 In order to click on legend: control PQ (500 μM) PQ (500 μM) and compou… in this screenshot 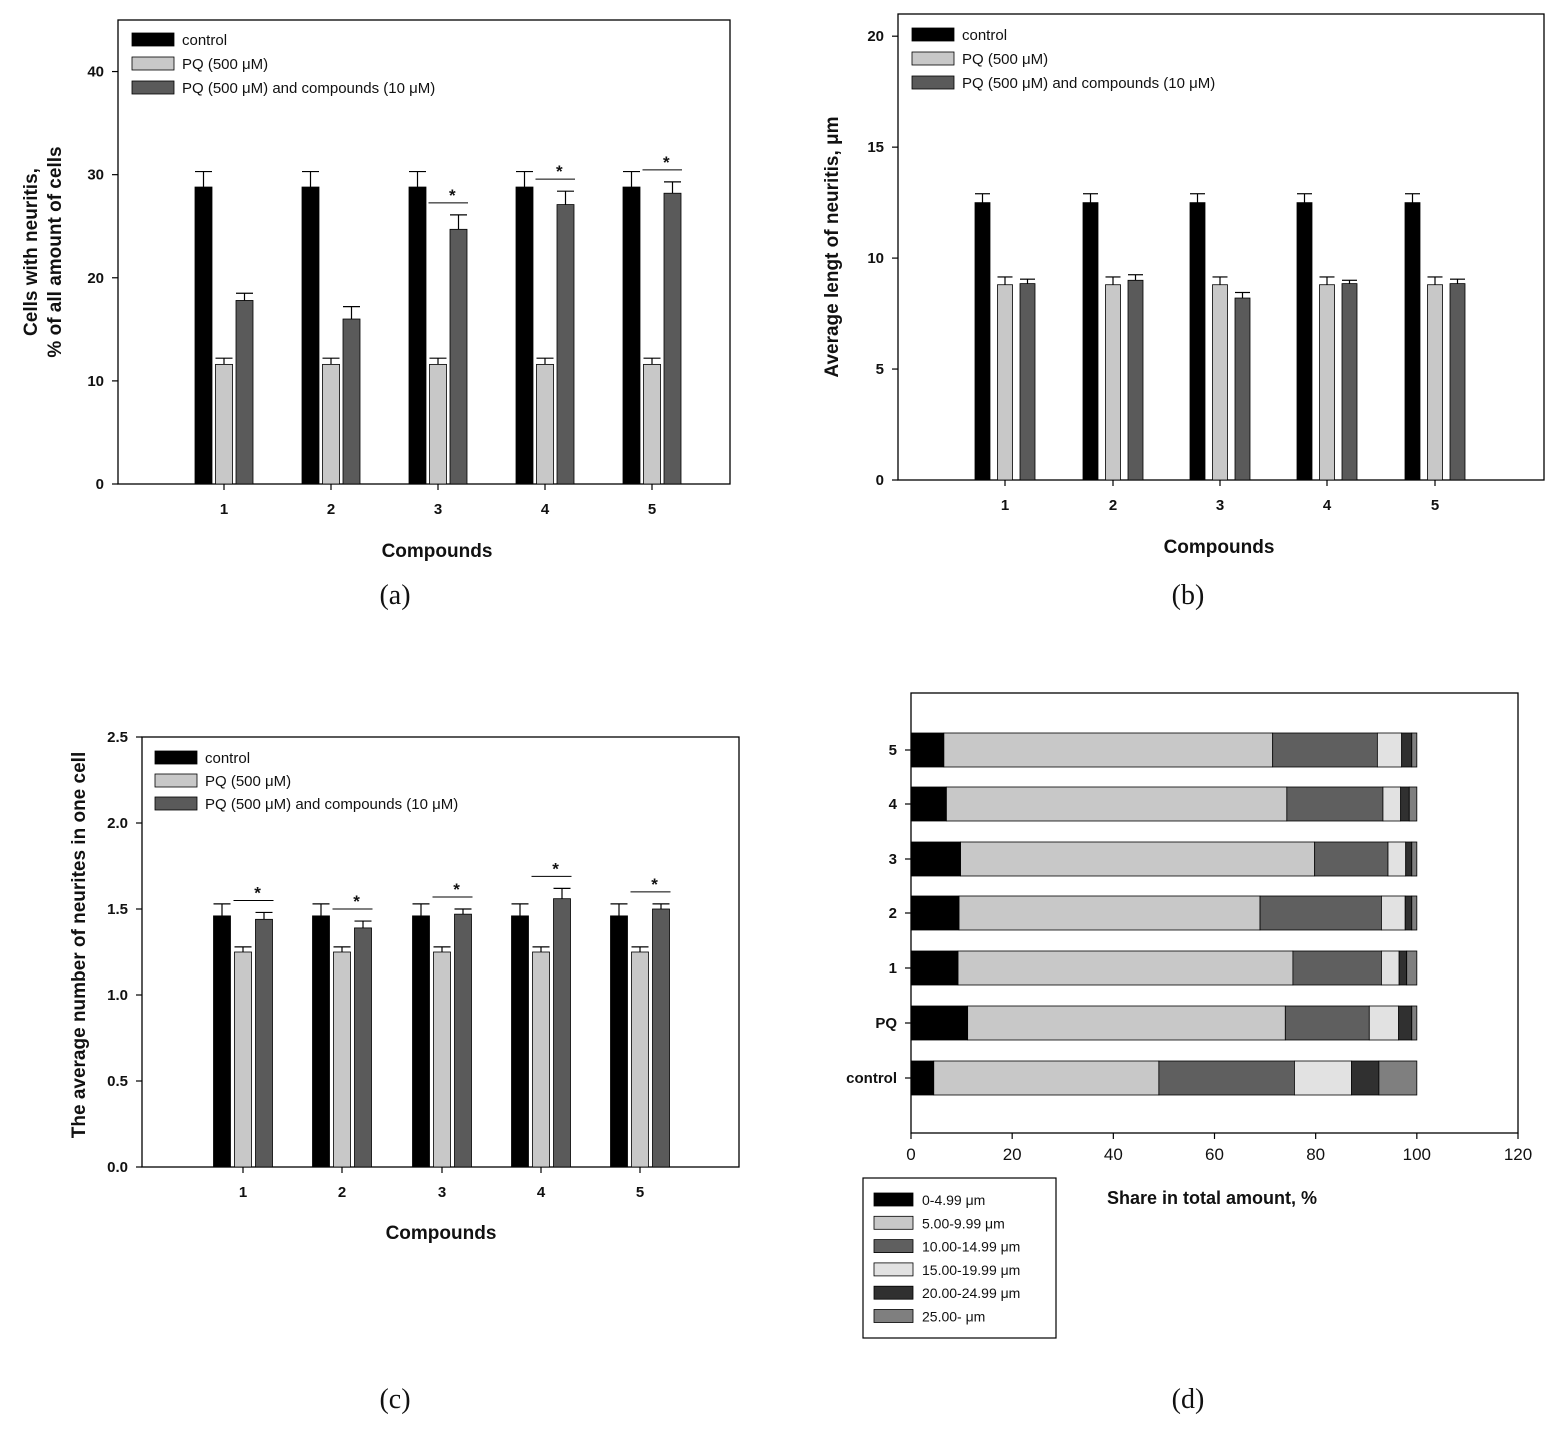, I will do `click(1063, 59)`.